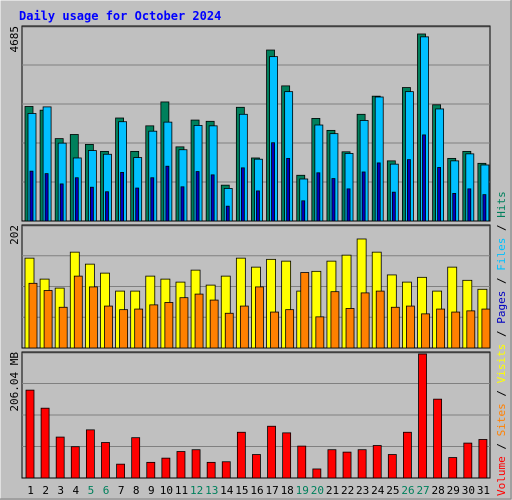 This screenshot has width=512, height=500. I want to click on x-tick-label: 30, so click(468, 490).